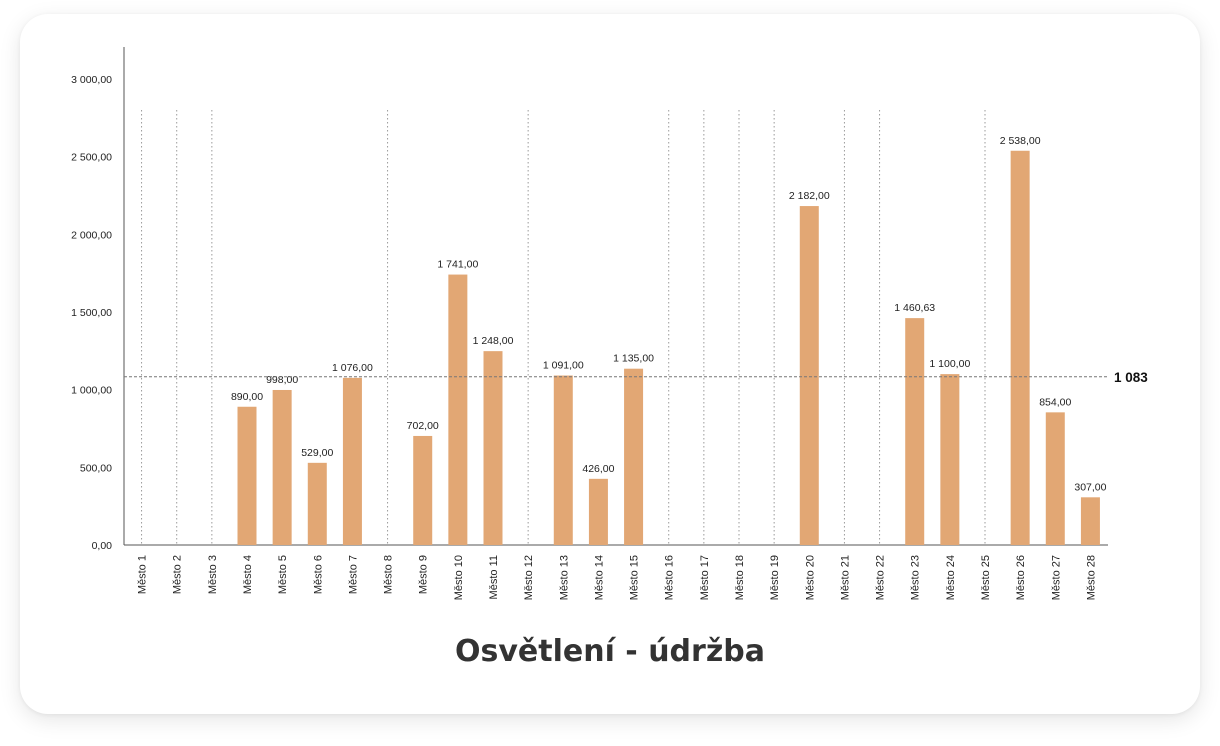 This screenshot has width=1220, height=746. Describe the element at coordinates (809, 196) in the screenshot. I see `data-label: 2 182,00` at that location.